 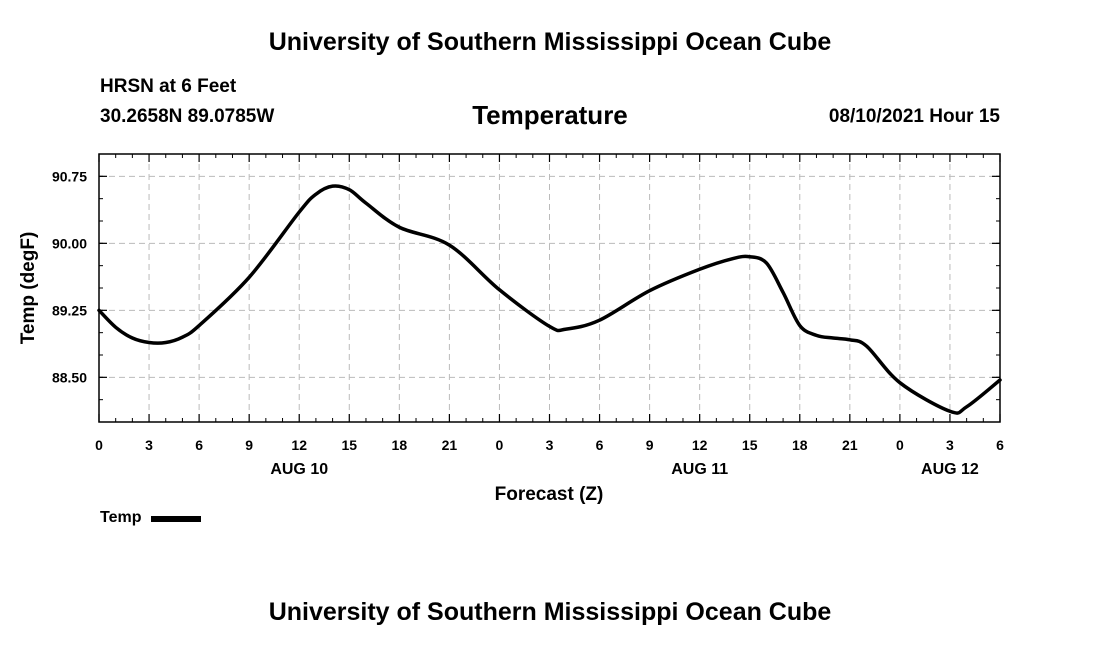 What do you see at coordinates (69, 310) in the screenshot?
I see `y-tick-label: 89.25` at bounding box center [69, 310].